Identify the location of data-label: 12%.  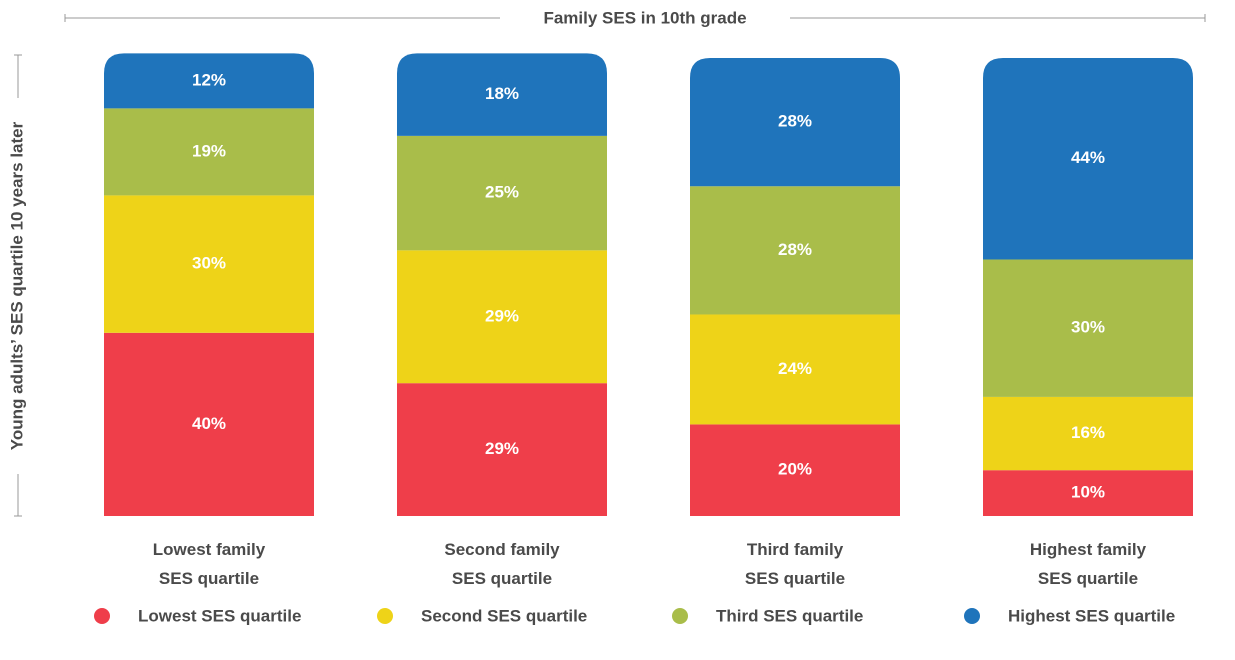
(209, 79).